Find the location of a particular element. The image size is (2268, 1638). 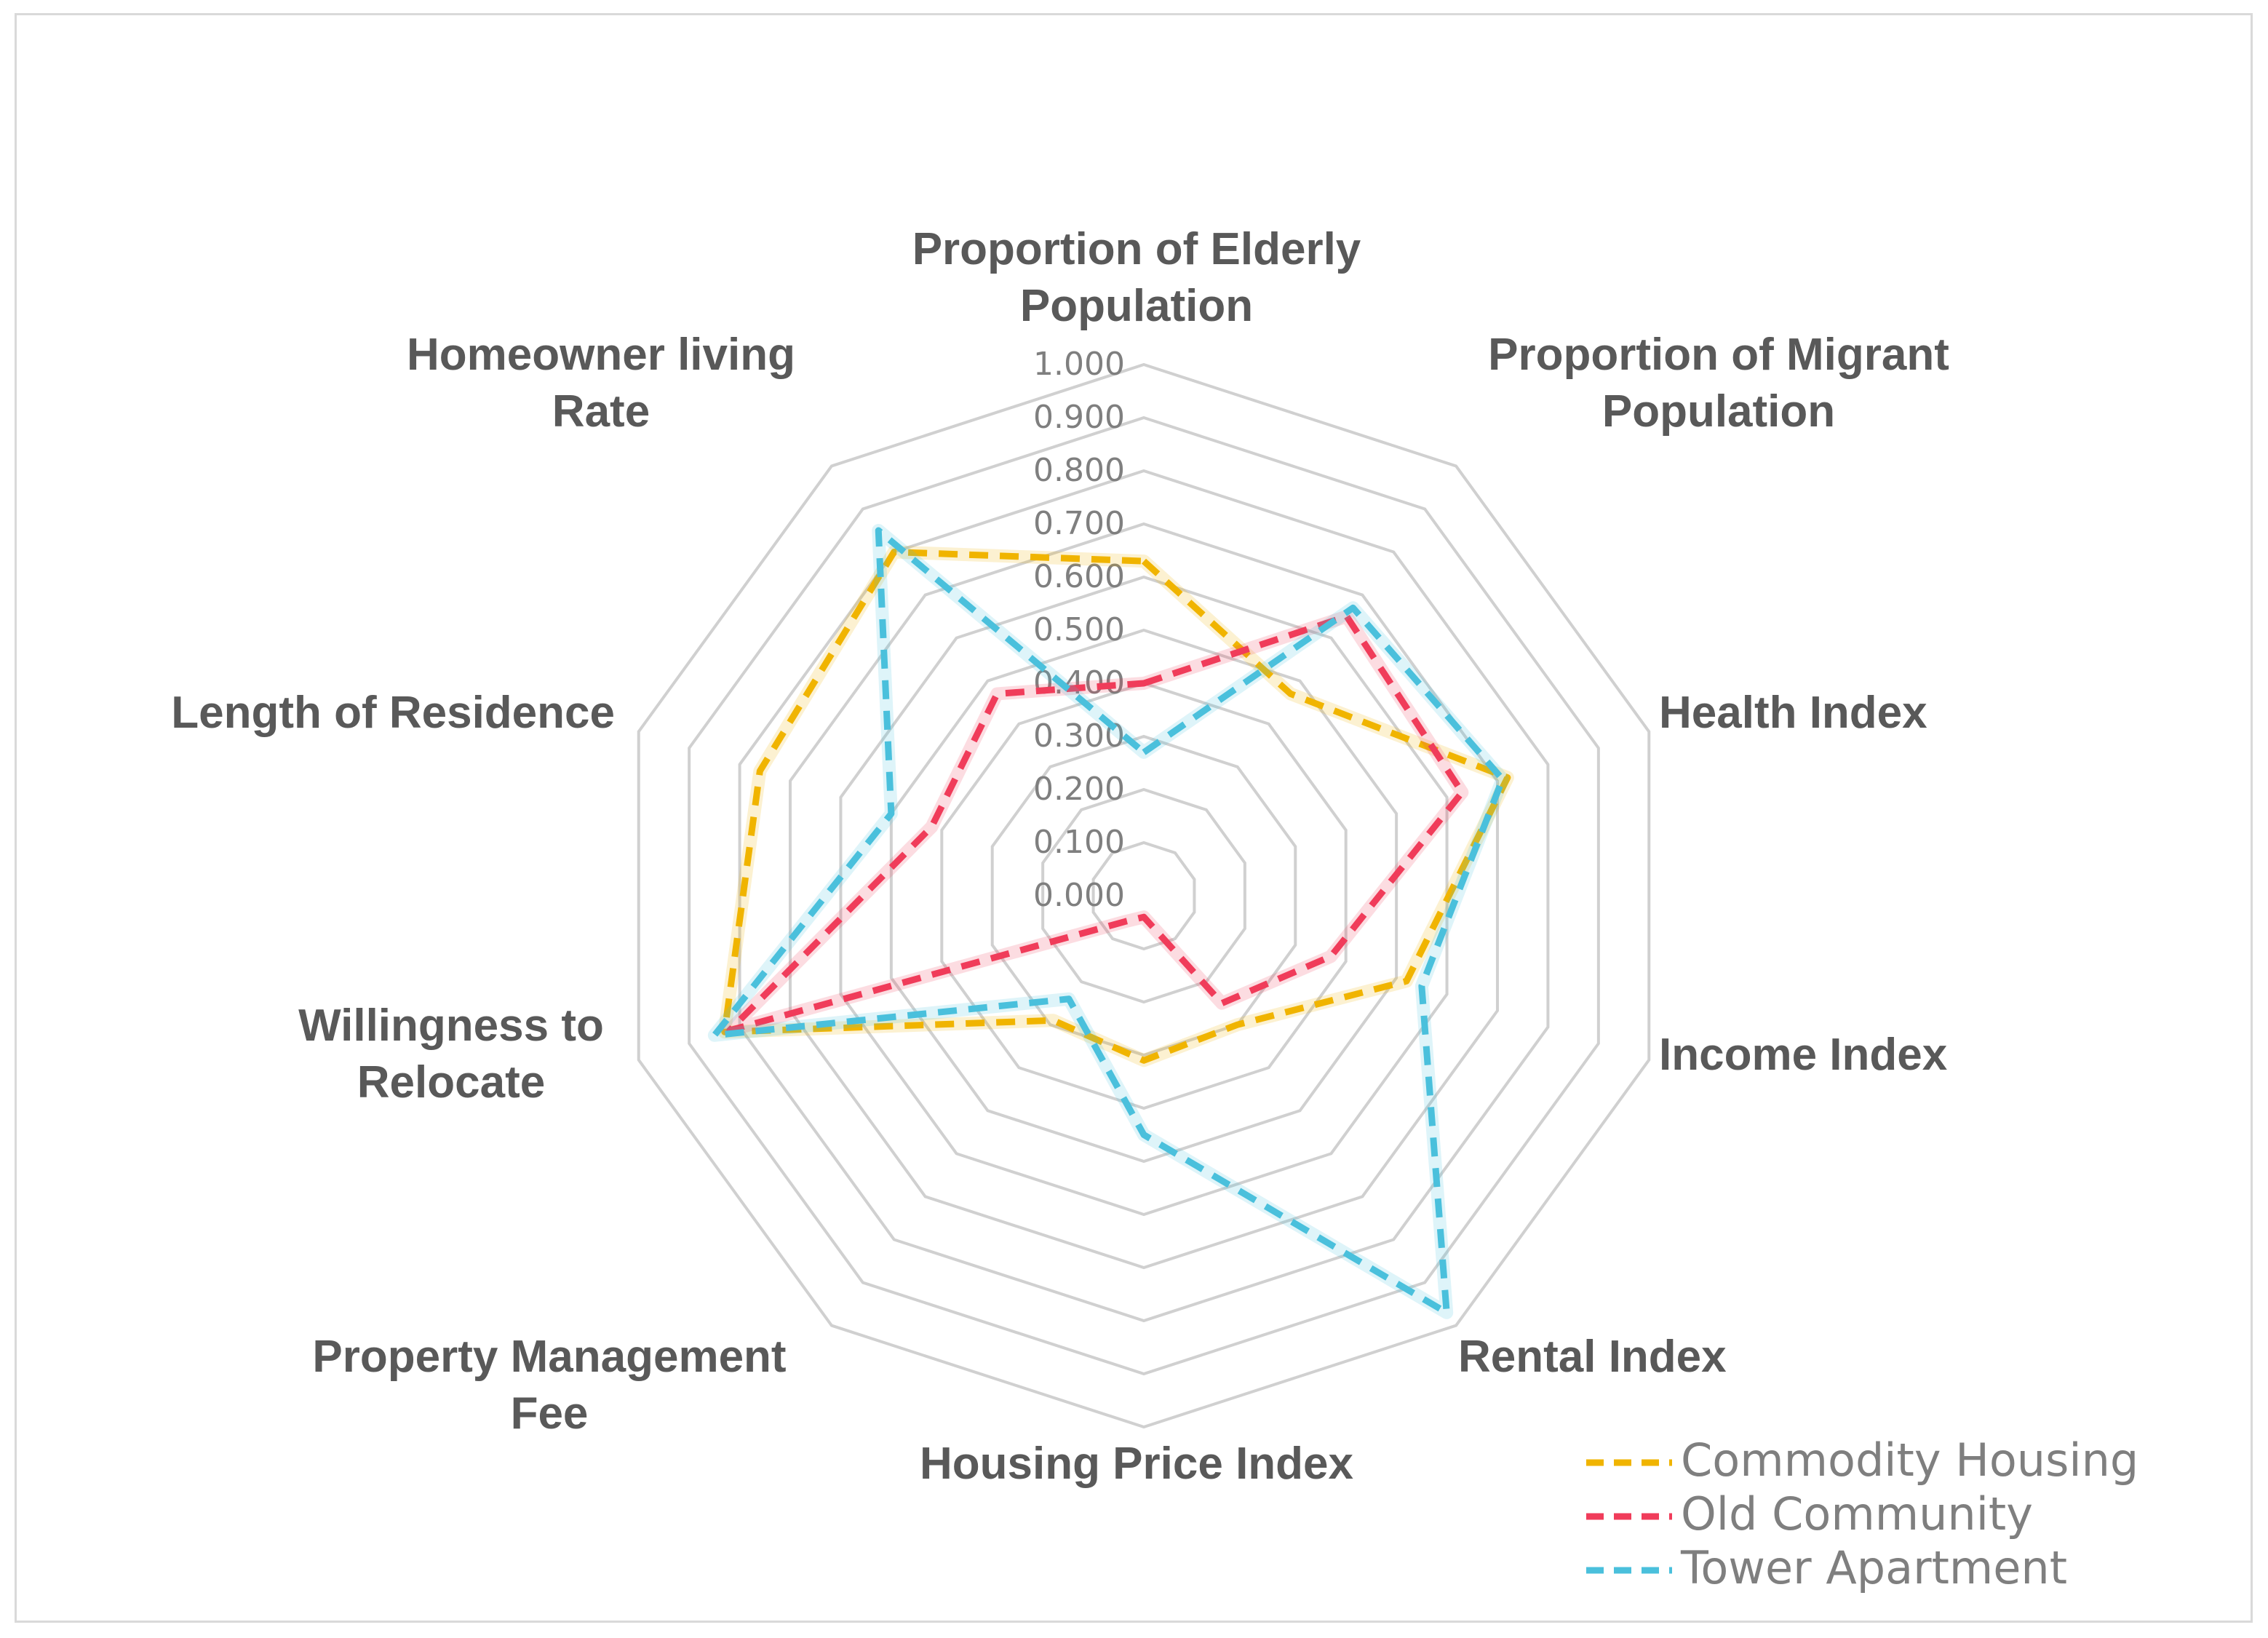

series-line is located at coordinates (1095, 823).